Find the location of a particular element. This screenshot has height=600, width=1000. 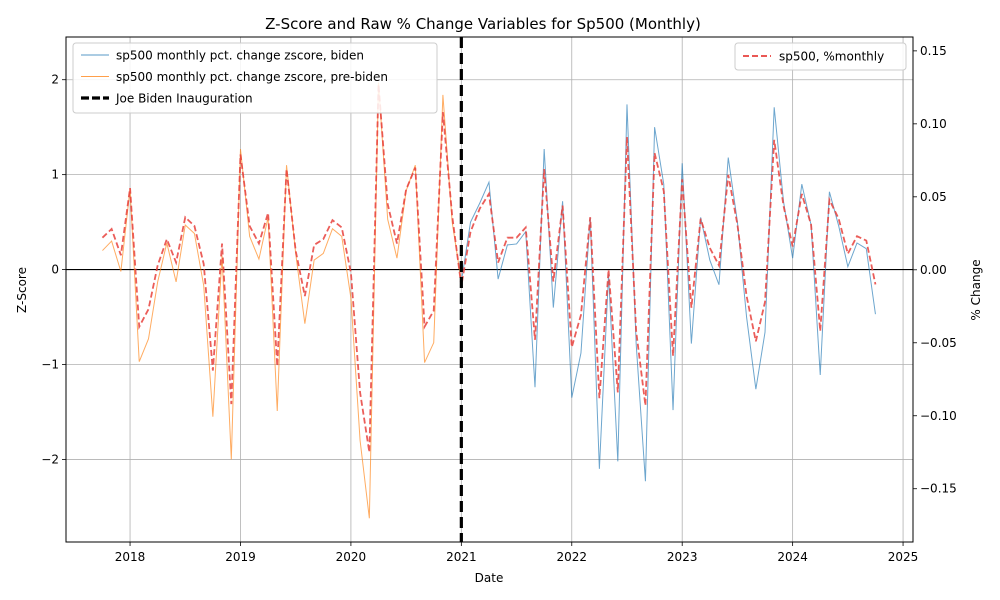

x-tick-label: 2020 is located at coordinates (351, 557).